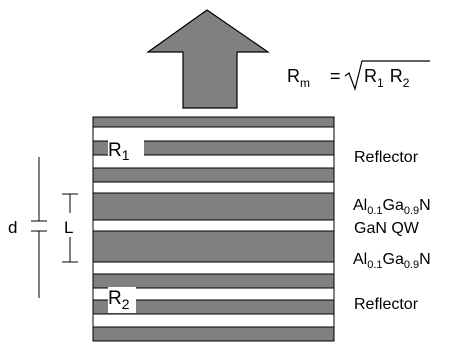 The height and width of the screenshot is (345, 453). What do you see at coordinates (213, 206) in the screenshot?
I see `upper-barrier-layer` at bounding box center [213, 206].